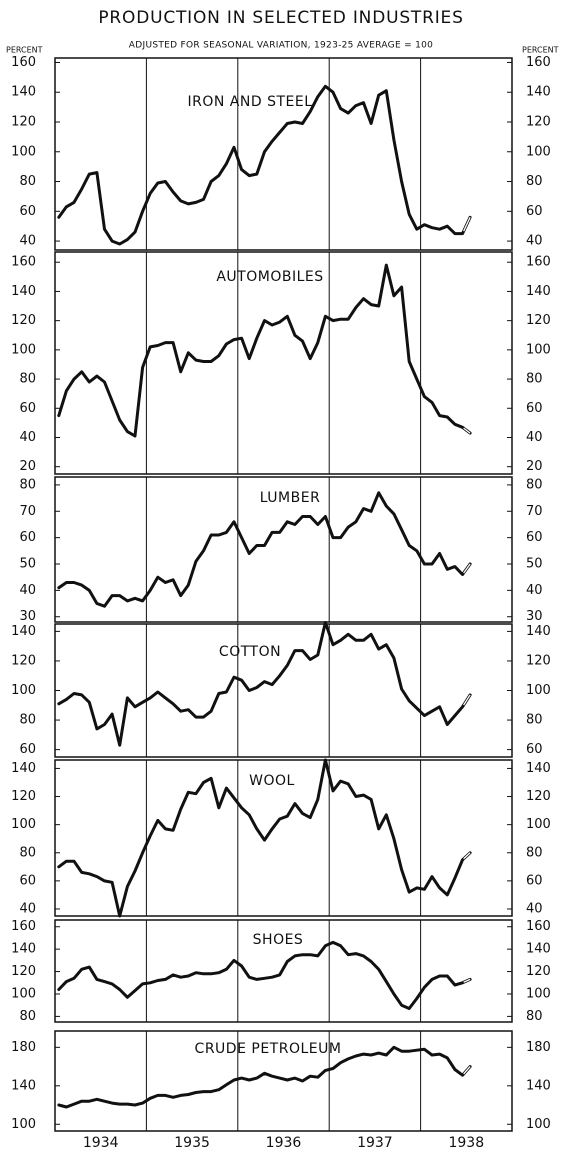 The height and width of the screenshot is (1155, 562). Describe the element at coordinates (280, 18) in the screenshot. I see `chart-title: PRODUCTION IN SELECTED INDUSTRIES` at that location.